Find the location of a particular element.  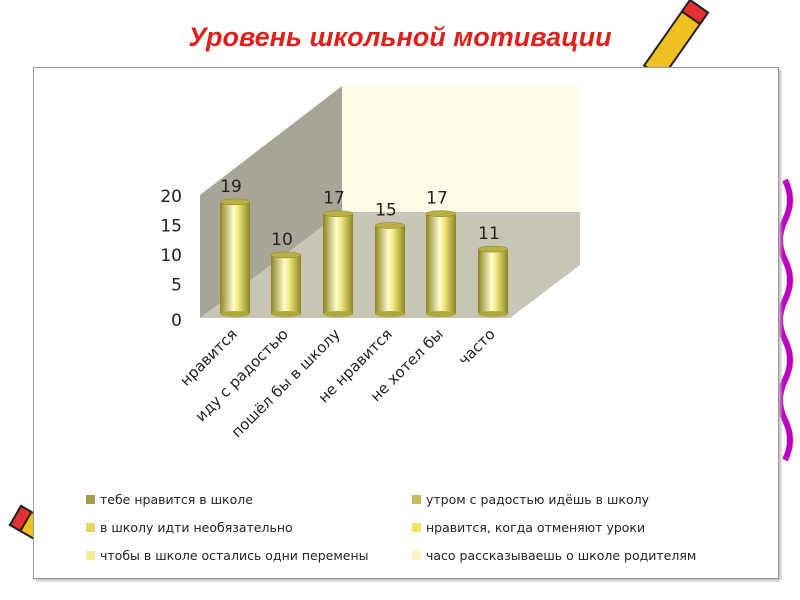

legend-item: нравится, когда отменяют уроки is located at coordinates (528, 527).